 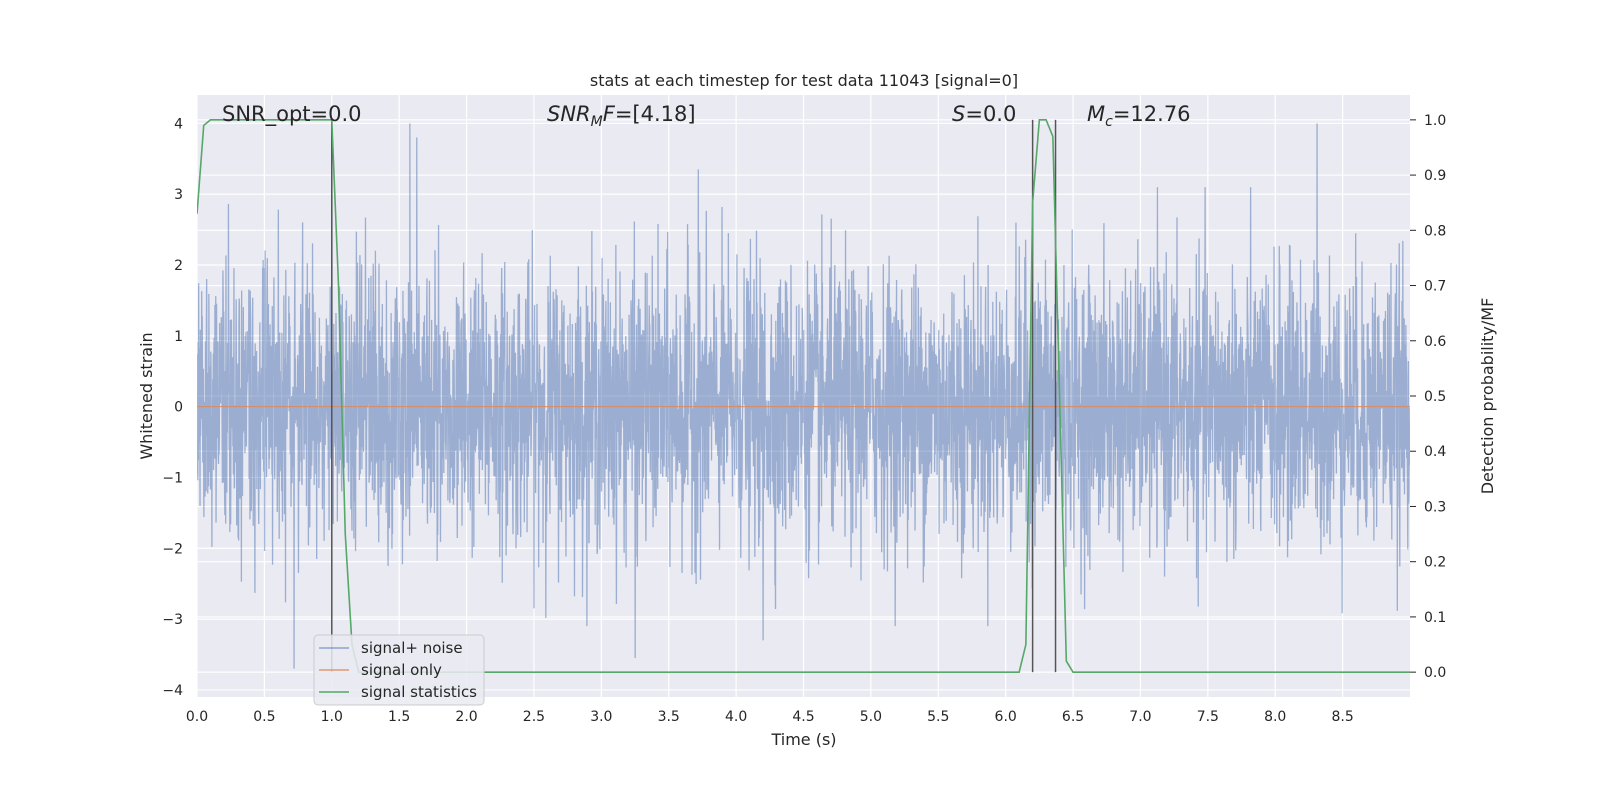 I want to click on y2-tick-label: 0.3, so click(x=1435, y=507).